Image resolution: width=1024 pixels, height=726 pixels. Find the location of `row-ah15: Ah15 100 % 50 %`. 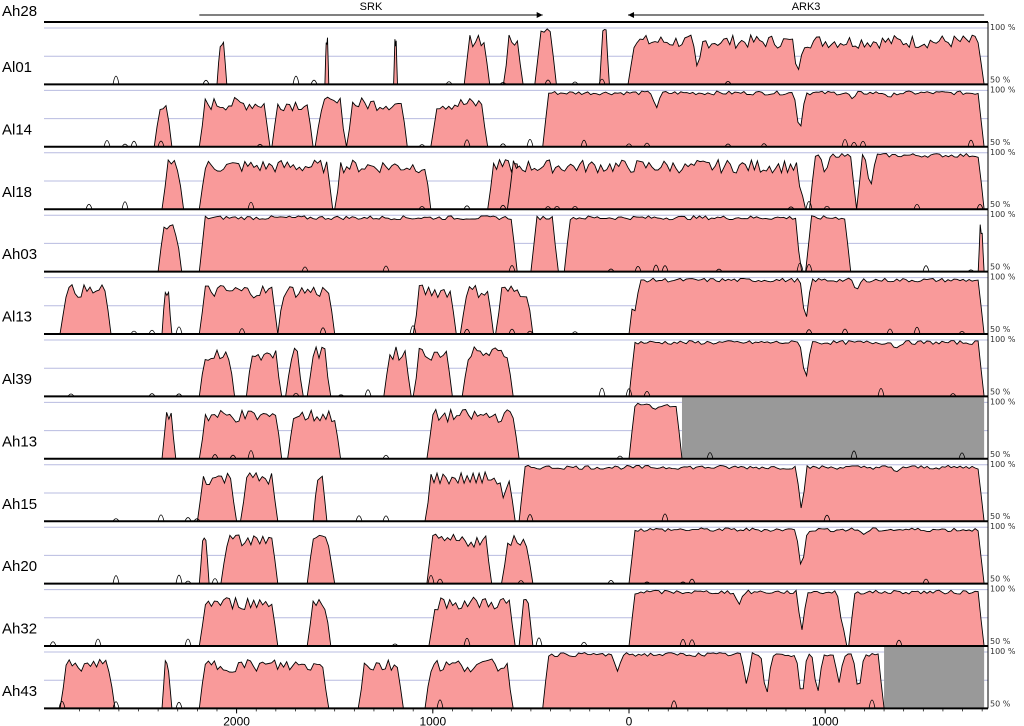

row-ah15: Ah15 100 % 50 % is located at coordinates (509, 489).